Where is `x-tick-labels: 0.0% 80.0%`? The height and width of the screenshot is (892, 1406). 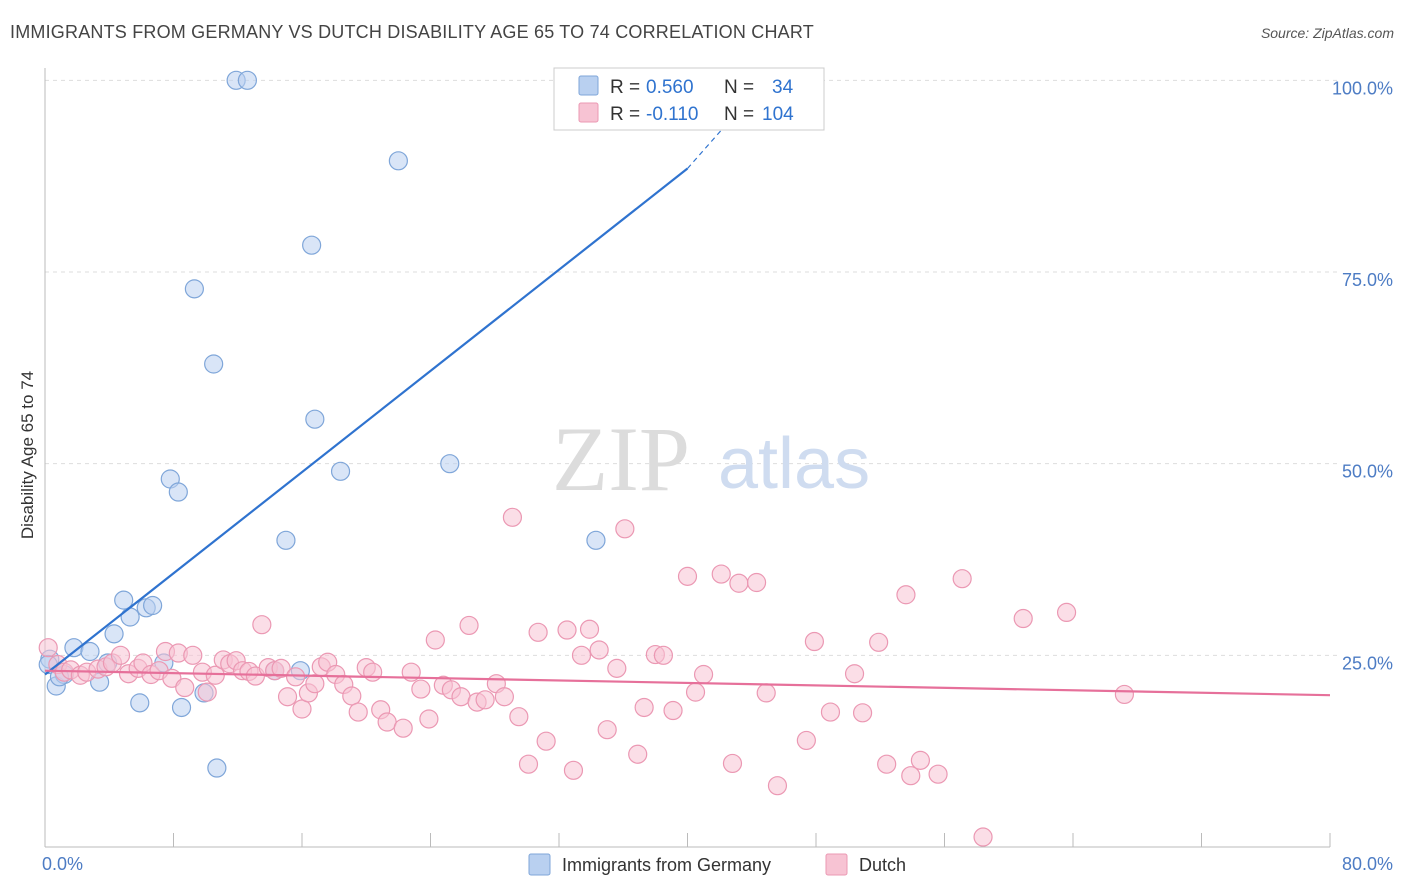 x-tick-labels: 0.0% 80.0% is located at coordinates (717, 864).